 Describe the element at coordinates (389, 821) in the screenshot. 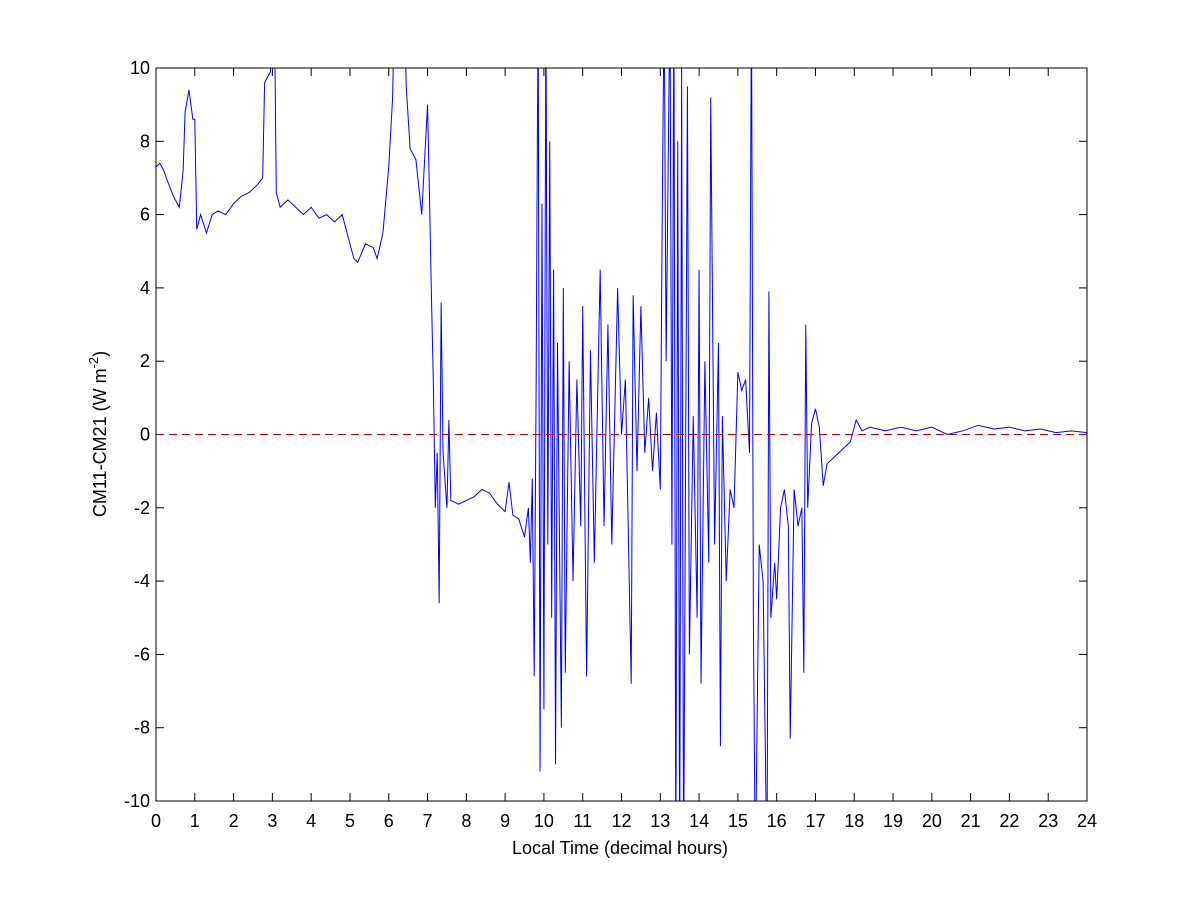

I see `x-tick-label: 6` at that location.